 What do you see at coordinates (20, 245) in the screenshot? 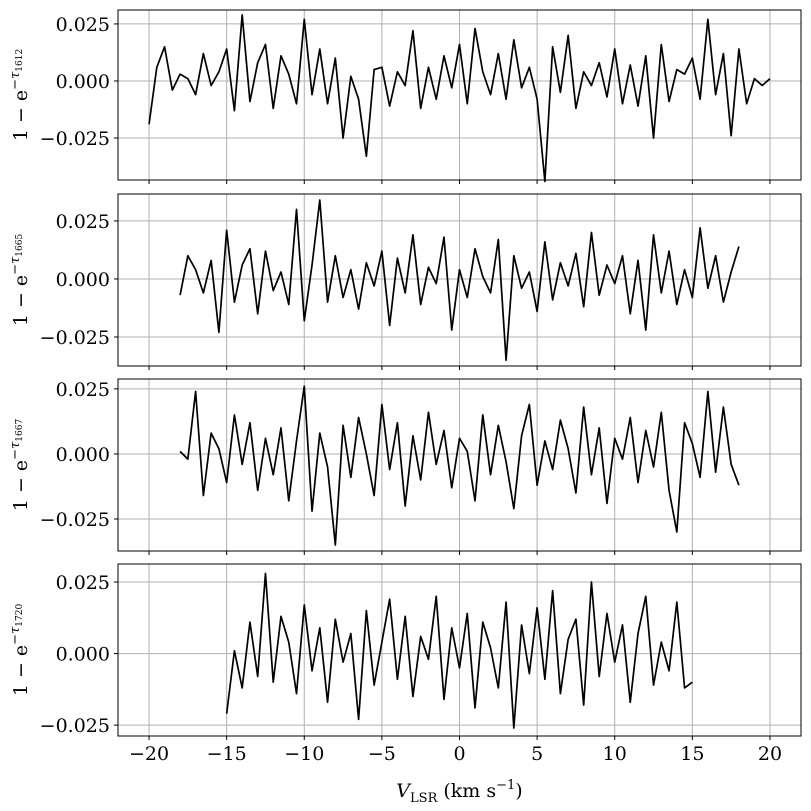
I see `y-label-sub: 1665` at bounding box center [20, 245].